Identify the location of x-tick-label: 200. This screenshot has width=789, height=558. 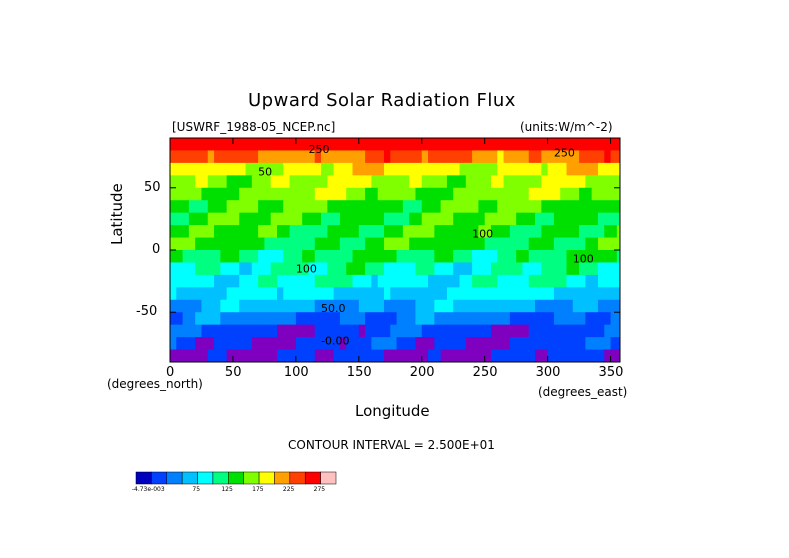
(422, 372).